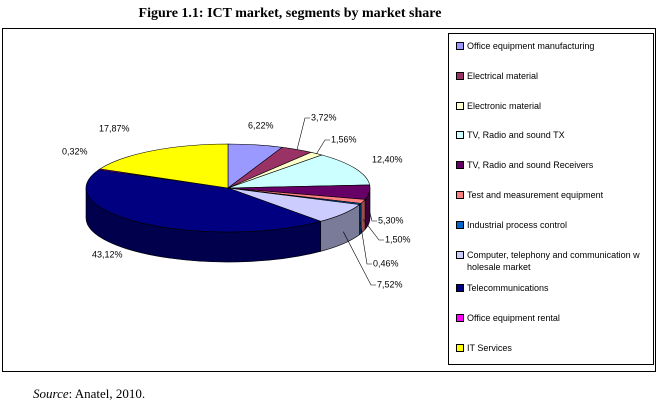 The height and width of the screenshot is (412, 664). Describe the element at coordinates (107, 393) in the screenshot. I see `source-text: : Anatel, 2010.` at that location.